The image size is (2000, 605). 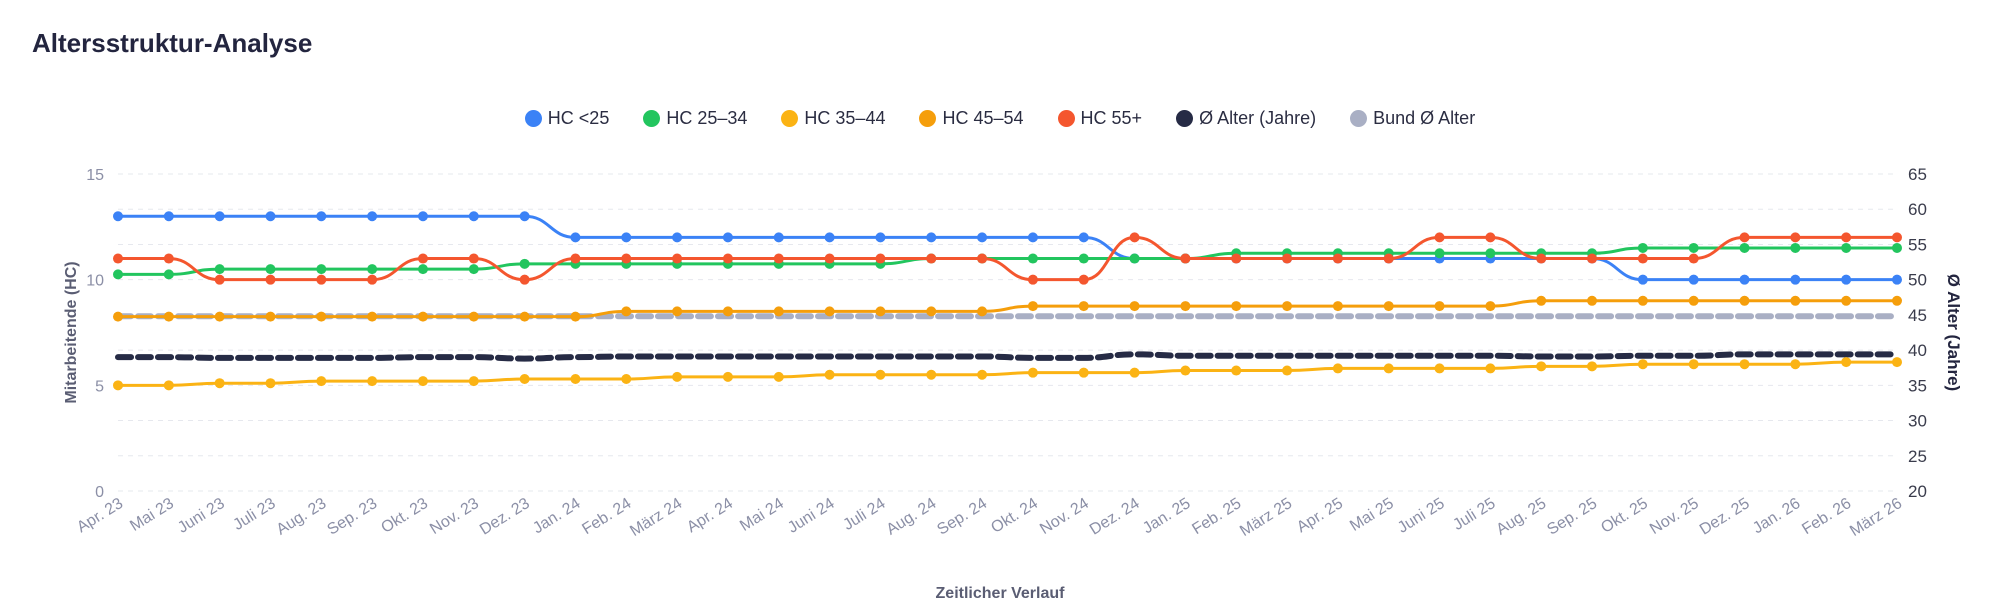 I want to click on x-tick-label: Sep. 25, so click(x=1572, y=517).